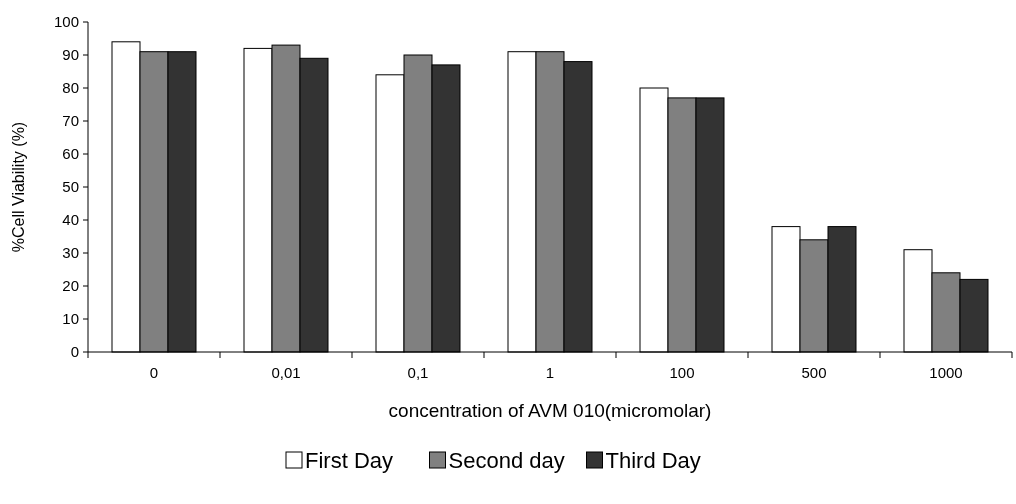 Image resolution: width=1016 pixels, height=504 pixels. Describe the element at coordinates (70, 55) in the screenshot. I see `y-tick-label: 90` at that location.